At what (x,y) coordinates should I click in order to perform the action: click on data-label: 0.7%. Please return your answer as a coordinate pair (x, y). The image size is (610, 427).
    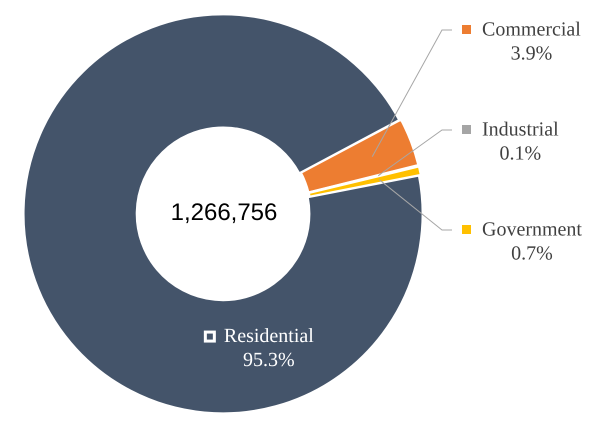
    Looking at the image, I should click on (532, 253).